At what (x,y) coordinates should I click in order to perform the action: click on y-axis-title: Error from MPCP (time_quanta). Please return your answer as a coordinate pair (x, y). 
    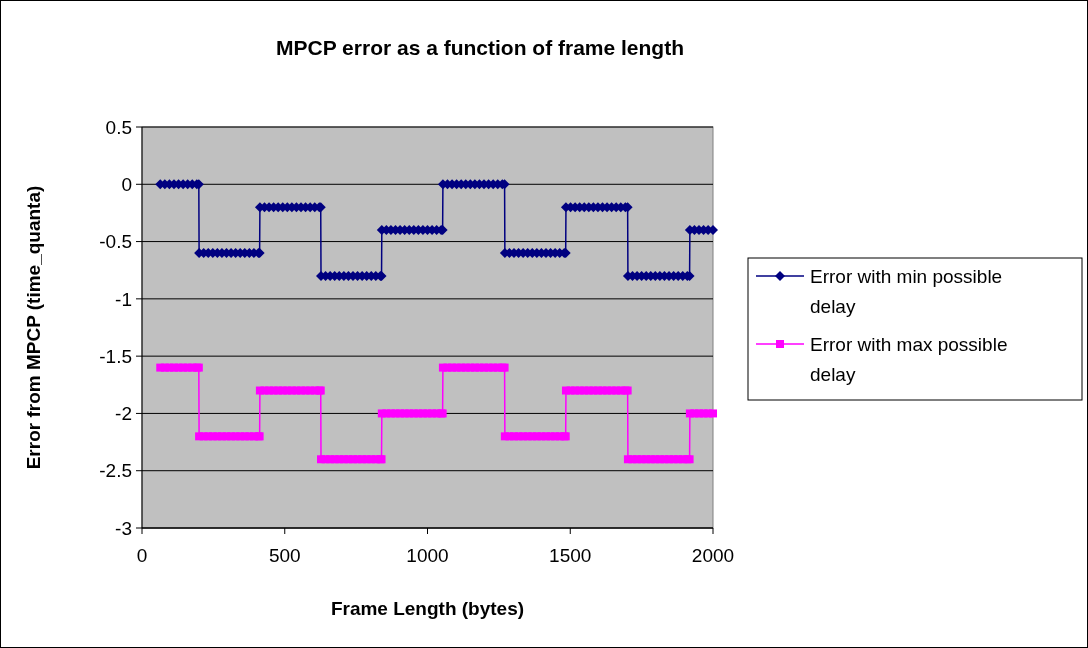
    Looking at the image, I should click on (33, 327).